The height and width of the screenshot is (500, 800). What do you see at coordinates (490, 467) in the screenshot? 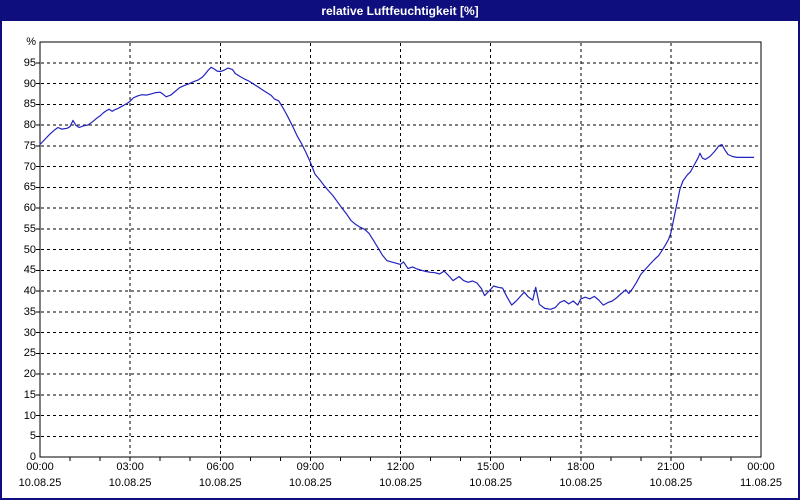
I see `x-tick-time-label: 15:00` at bounding box center [490, 467].